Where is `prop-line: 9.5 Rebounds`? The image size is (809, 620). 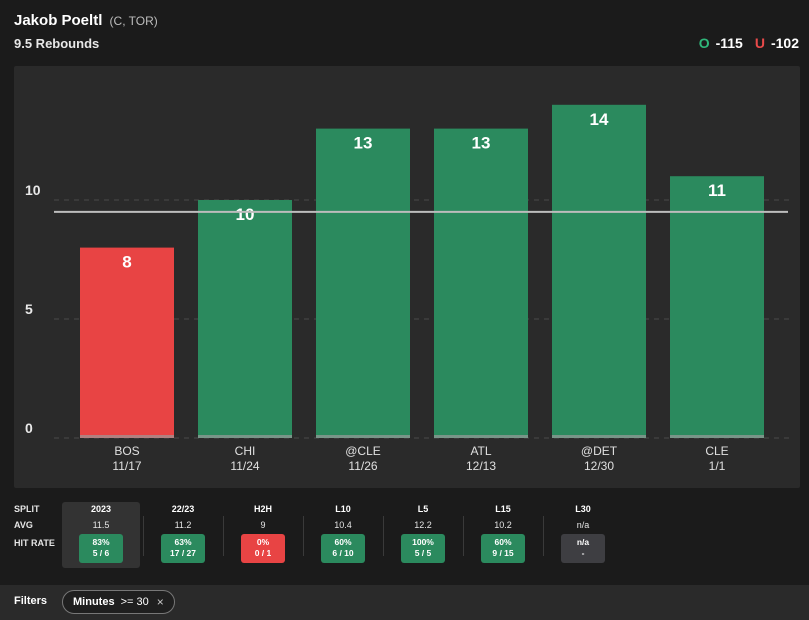
prop-line: 9.5 Rebounds is located at coordinates (57, 43).